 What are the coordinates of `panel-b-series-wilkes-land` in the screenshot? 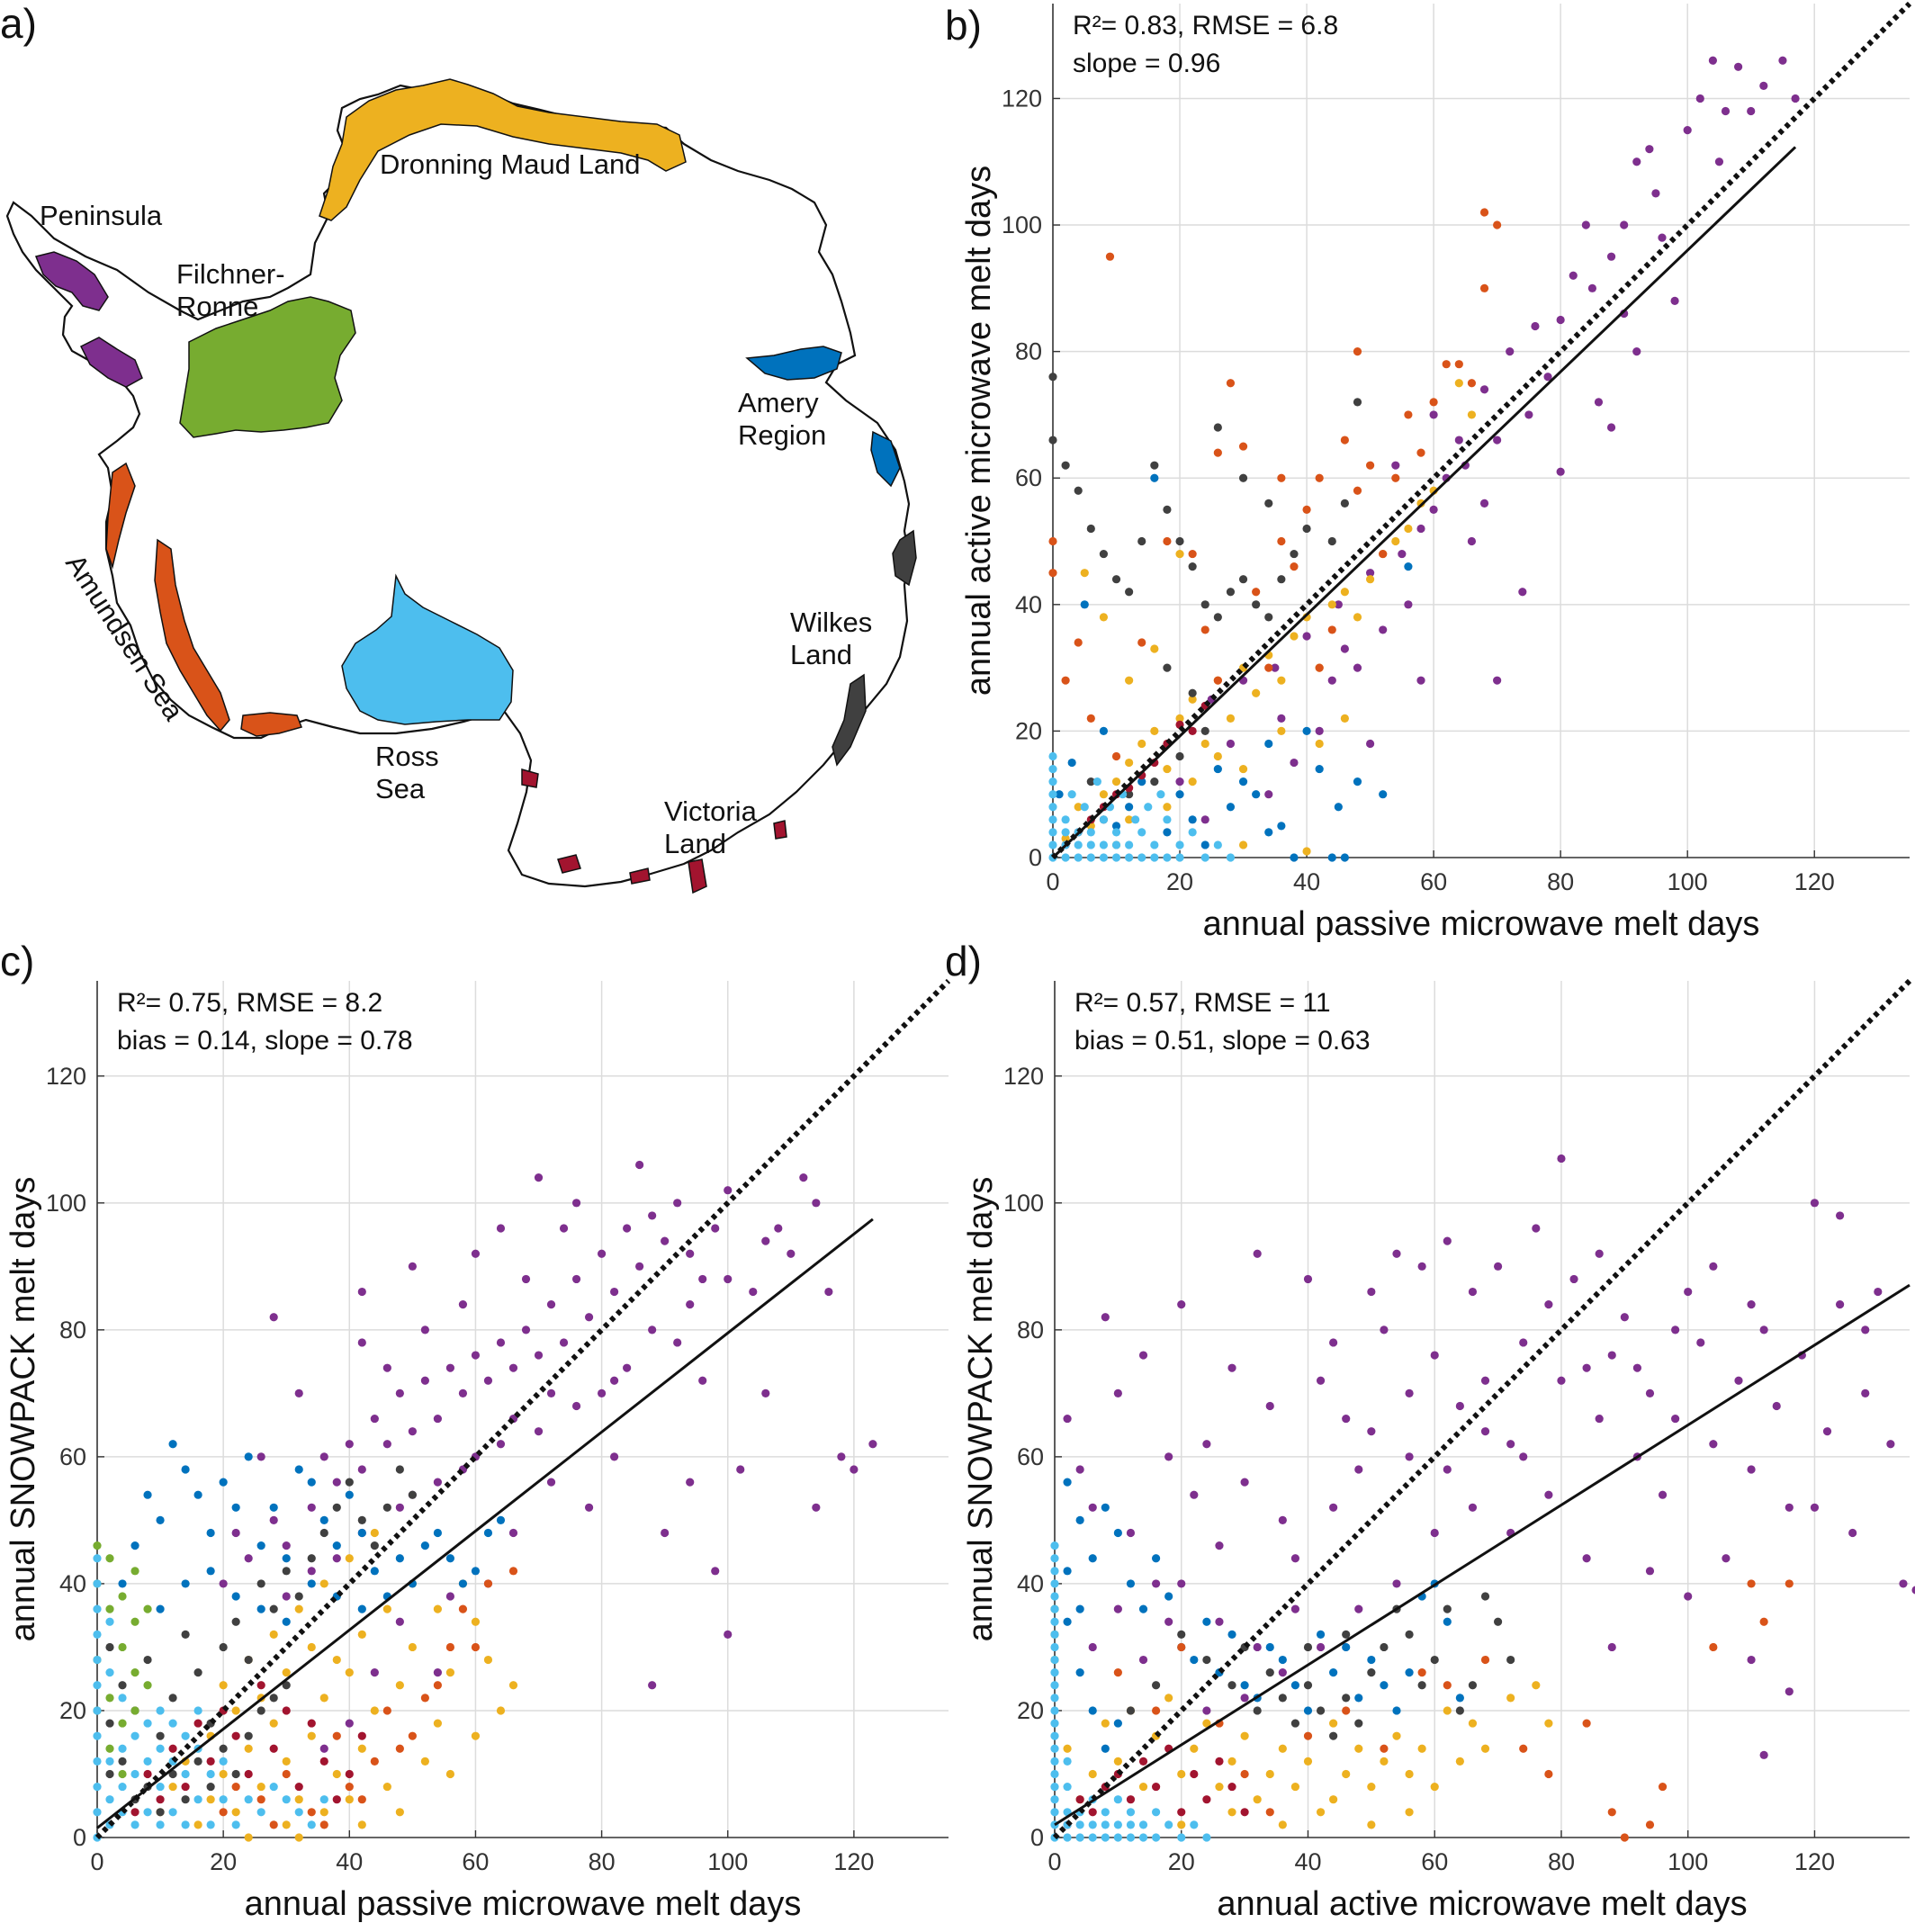 It's located at (1205, 598).